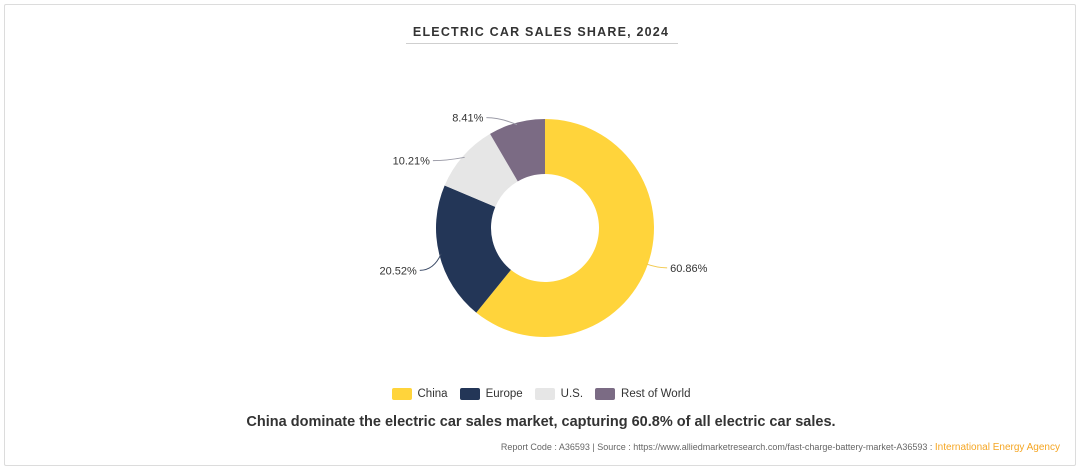  Describe the element at coordinates (997, 447) in the screenshot. I see `source-agency-link: International Energy Agency` at that location.